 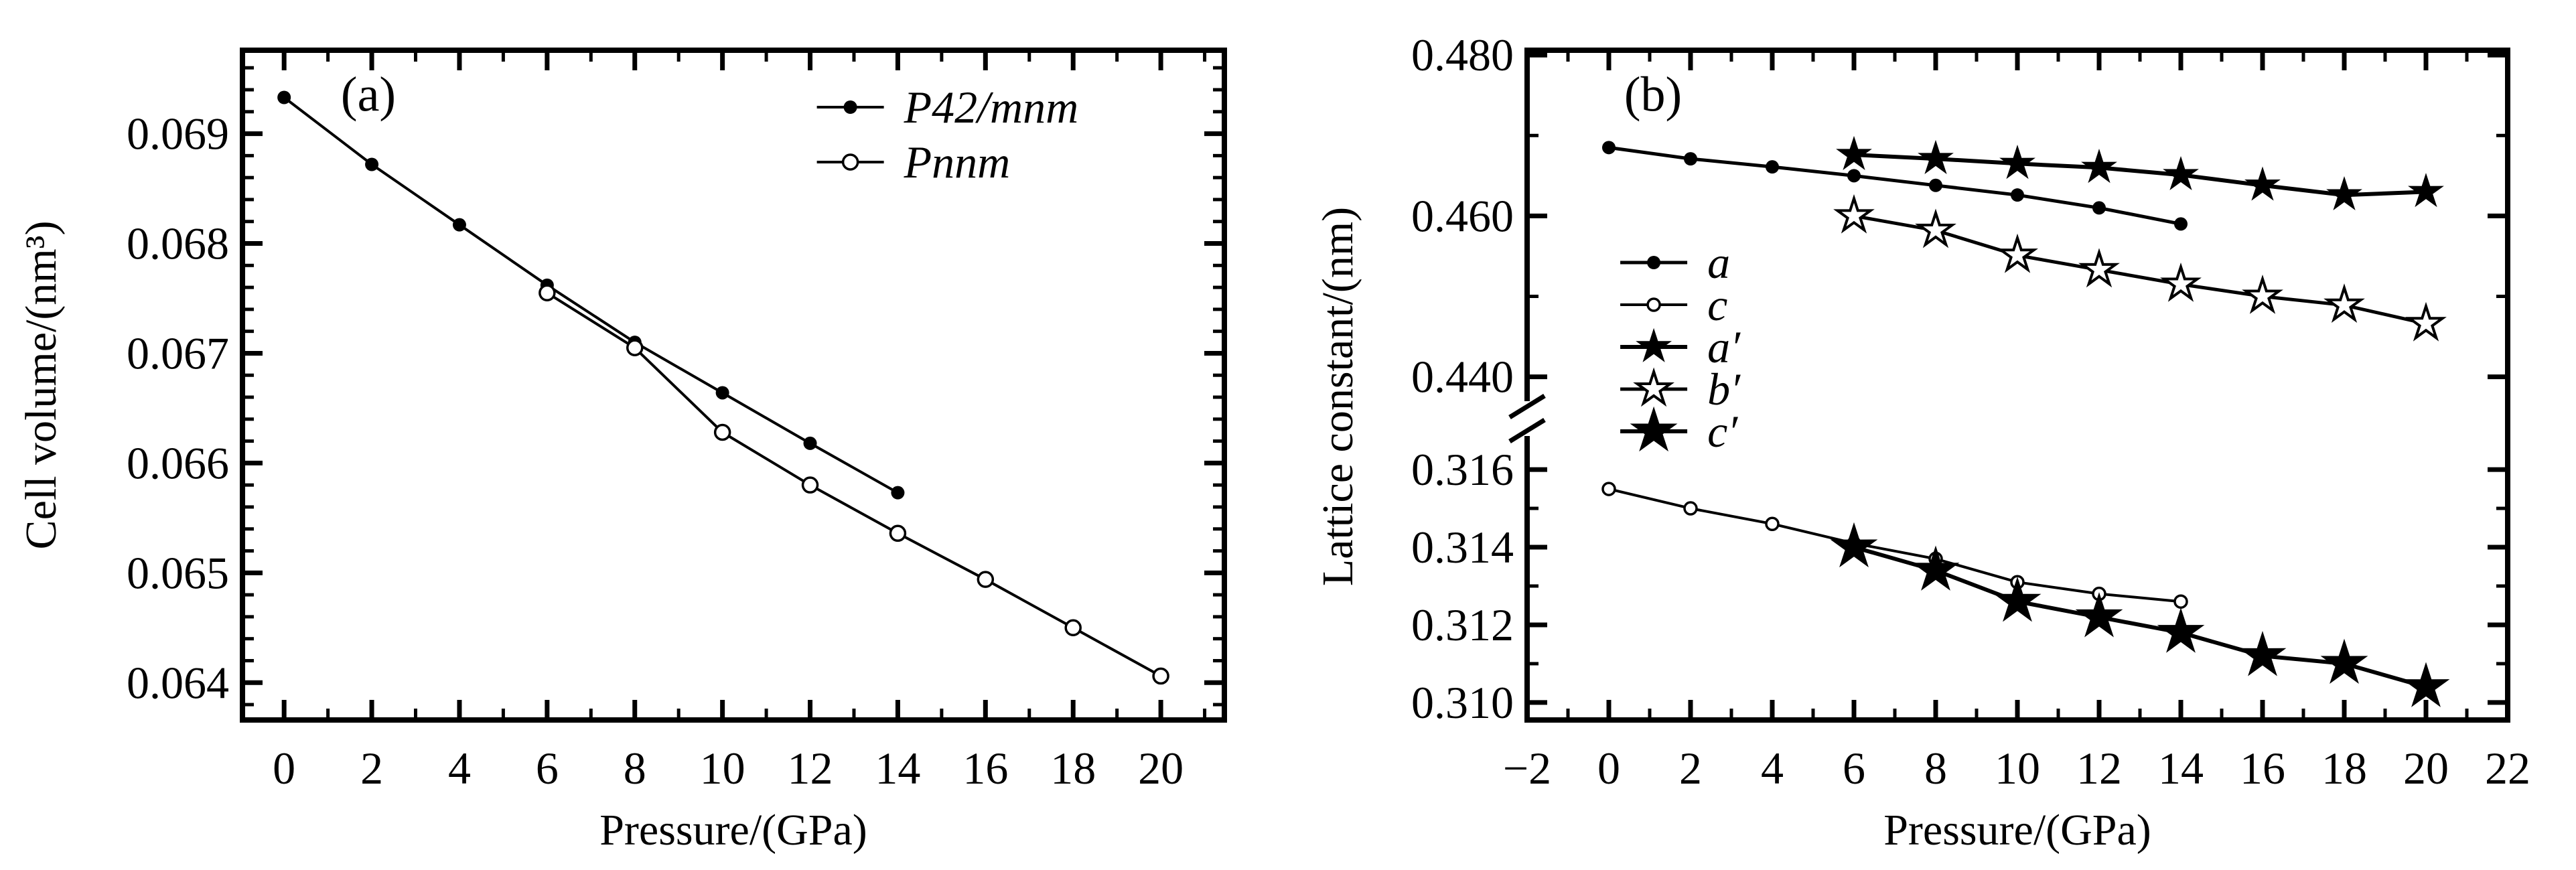 What do you see at coordinates (1653, 304) in the screenshot?
I see `legend-marker-c-axis` at bounding box center [1653, 304].